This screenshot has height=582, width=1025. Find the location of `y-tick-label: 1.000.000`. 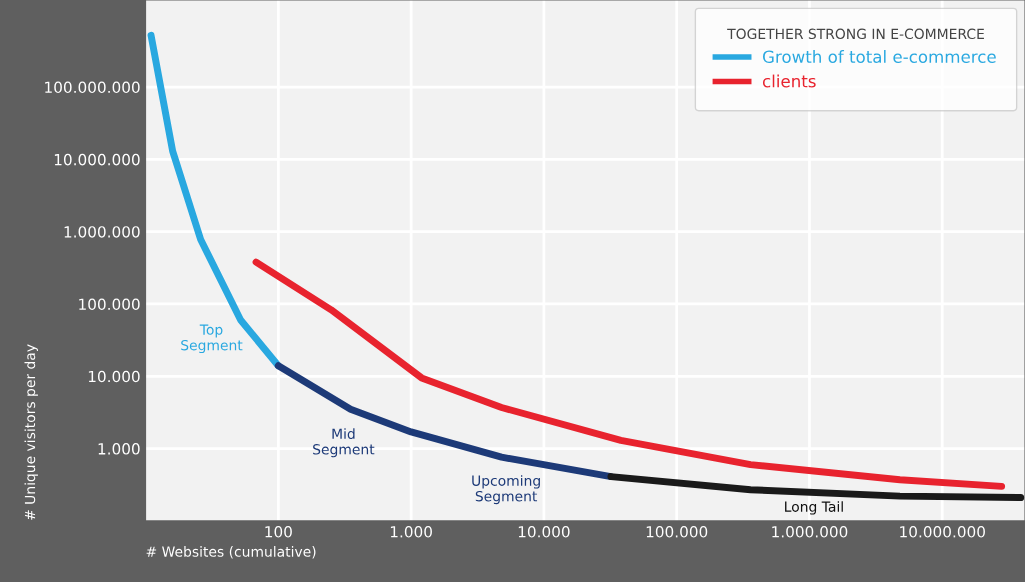

y-tick-label: 1.000.000 is located at coordinates (102, 232).